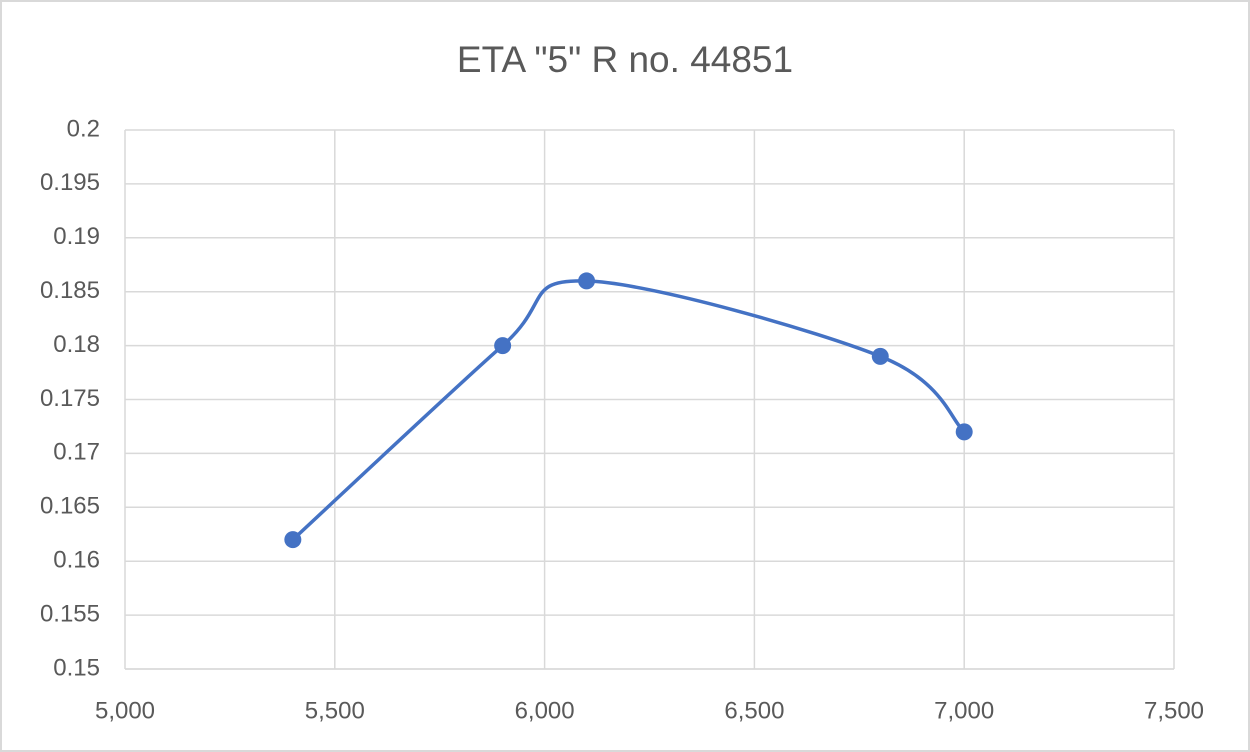 This screenshot has height=752, width=1250. What do you see at coordinates (70, 290) in the screenshot?
I see `y-tick-label: 0.185` at bounding box center [70, 290].